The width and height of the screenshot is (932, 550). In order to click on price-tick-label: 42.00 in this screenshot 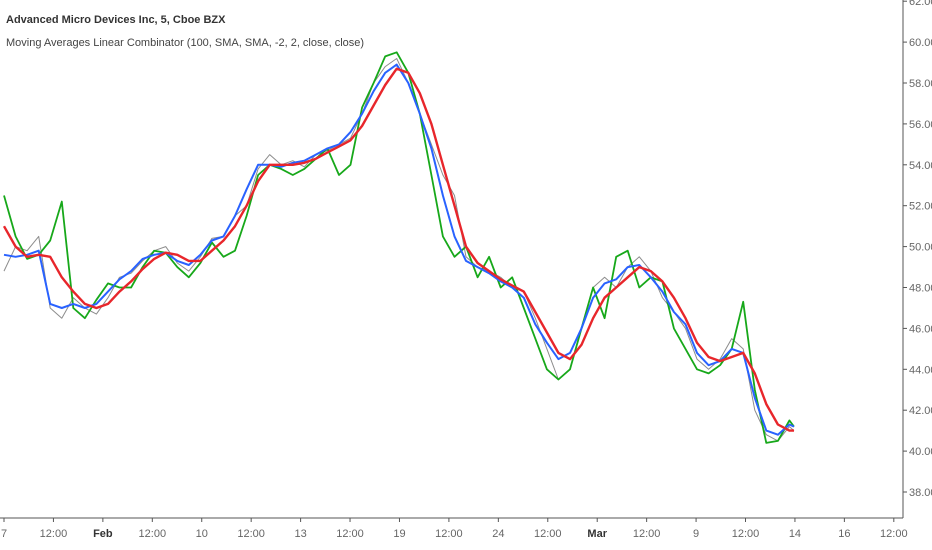, I will do `click(920, 411)`.